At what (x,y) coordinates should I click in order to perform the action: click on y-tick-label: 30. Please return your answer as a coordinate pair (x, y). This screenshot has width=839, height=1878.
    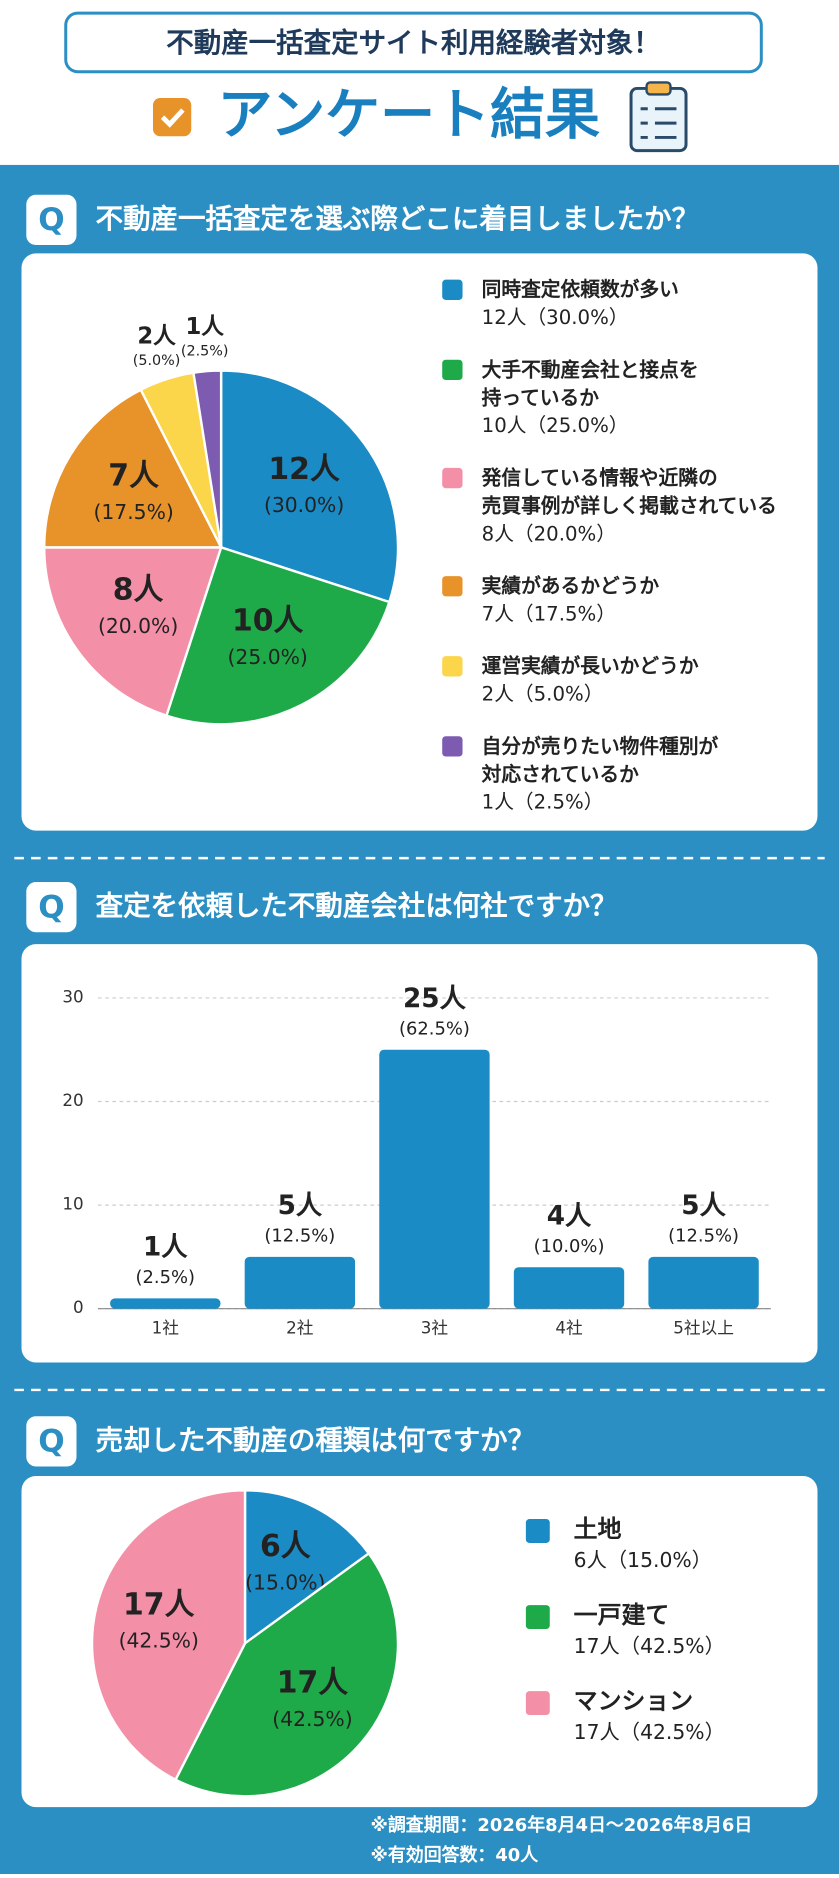
    Looking at the image, I should click on (72, 996).